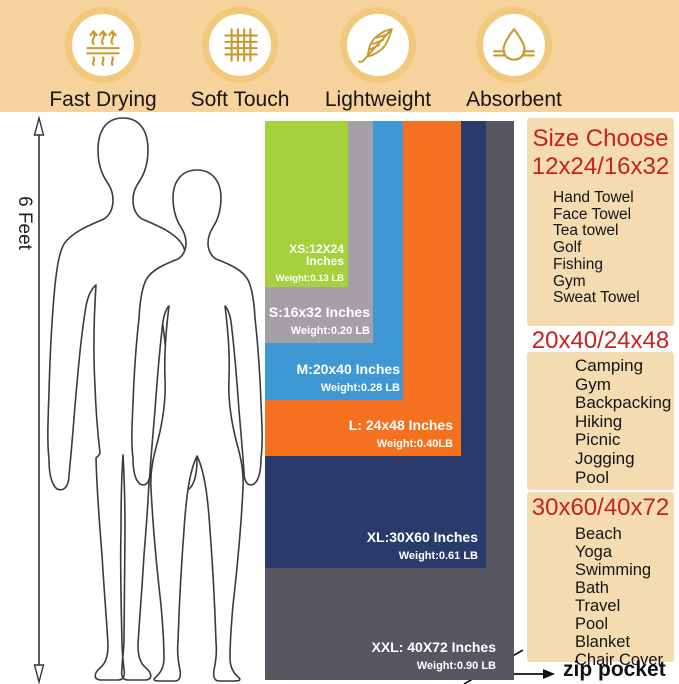  Describe the element at coordinates (309, 278) in the screenshot. I see `size-weight-text: Weight:0.13 LB` at that location.